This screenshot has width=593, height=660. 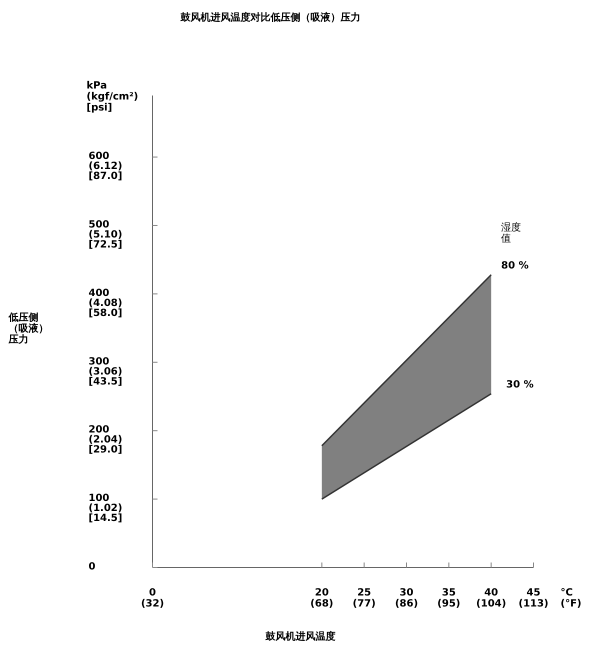 I want to click on series-label: 30 %, so click(x=520, y=385).